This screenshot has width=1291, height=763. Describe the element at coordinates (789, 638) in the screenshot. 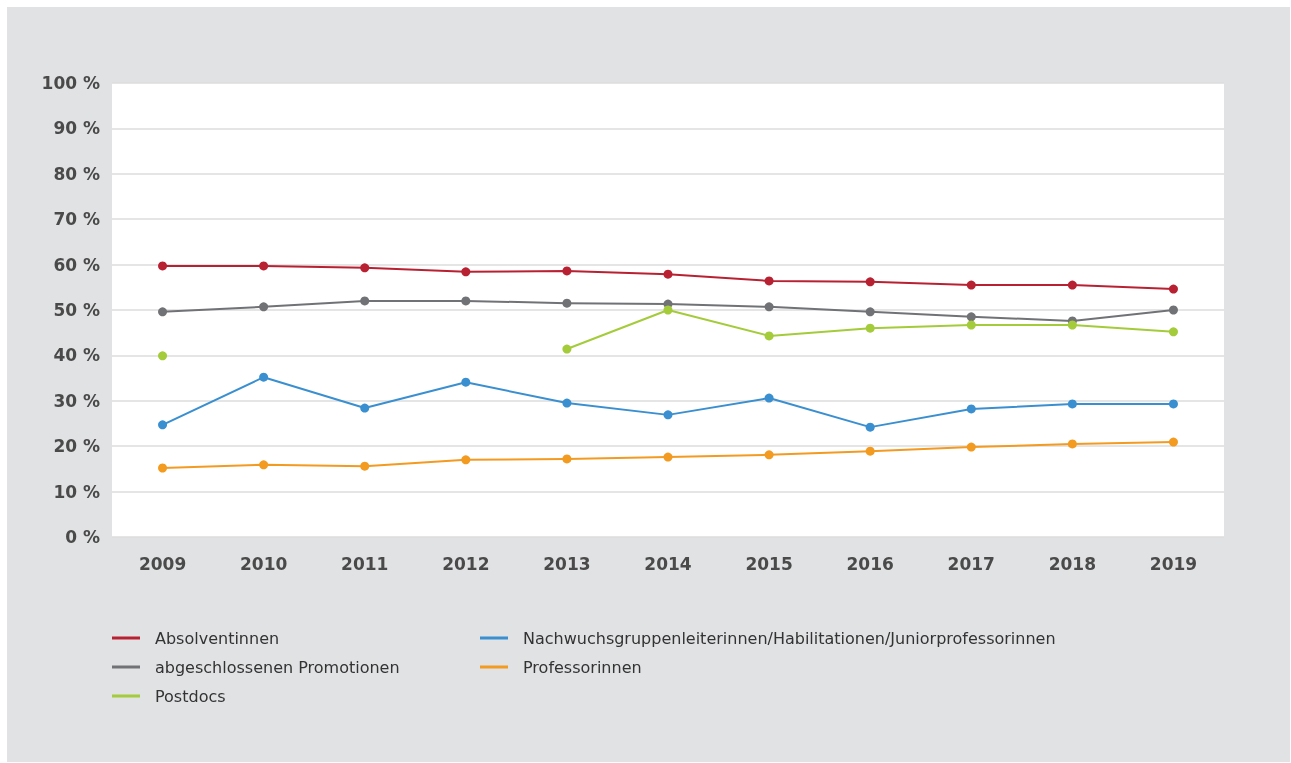

I see `legend-label: Nachwuchsgruppenleiterinnen/Habilitationen/Juniorprofessorinnen` at that location.